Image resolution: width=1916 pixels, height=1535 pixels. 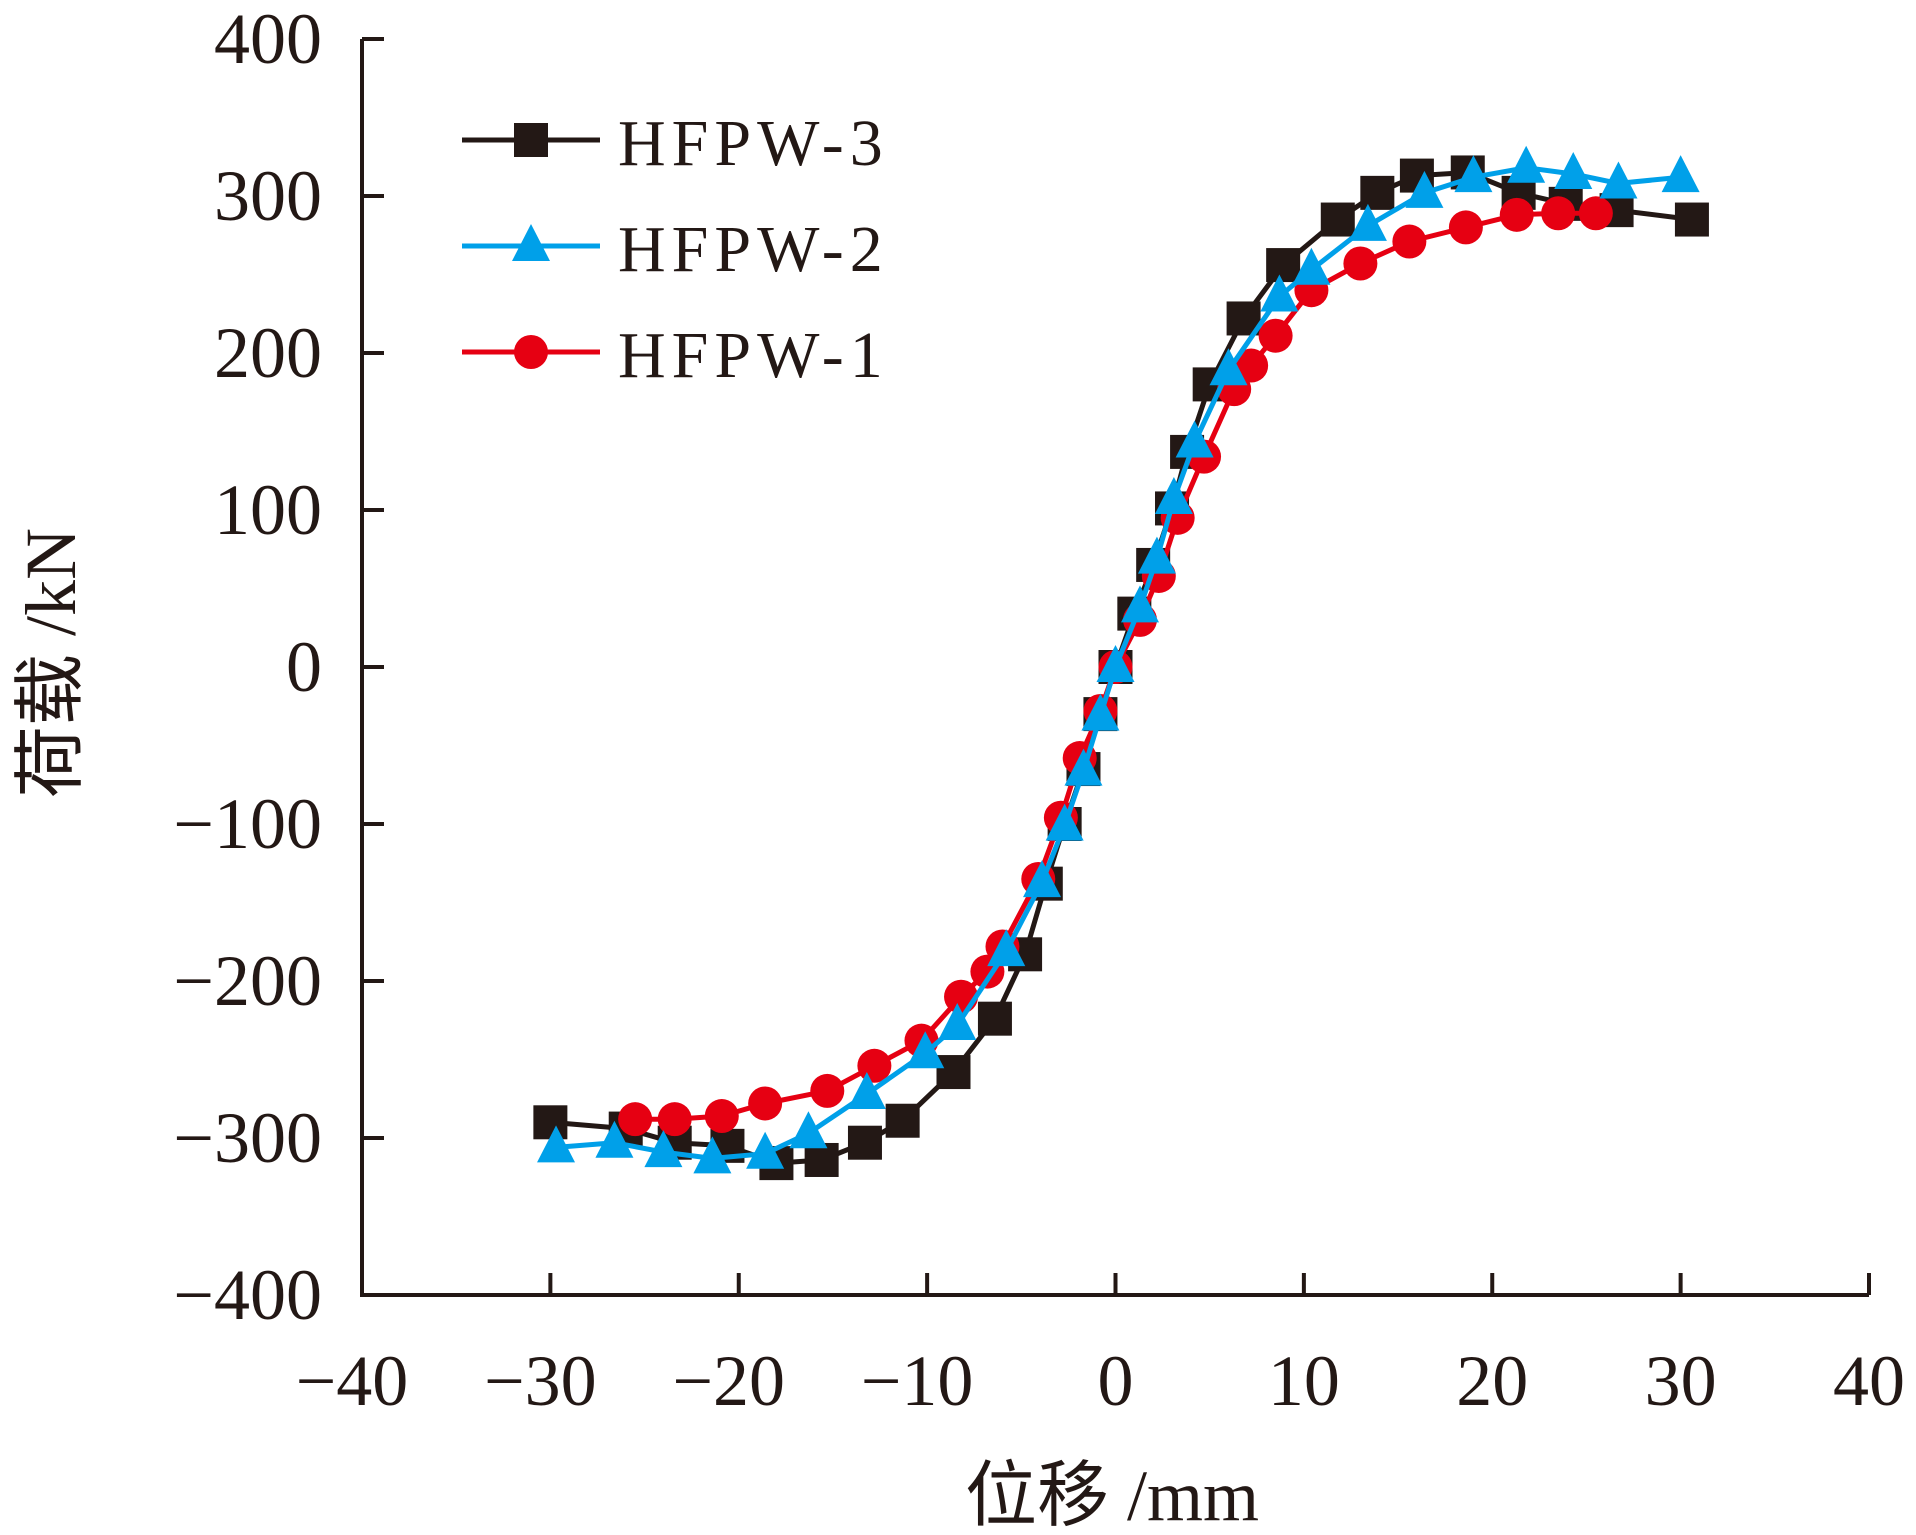 What do you see at coordinates (268, 196) in the screenshot?
I see `y-tick-label: 300` at bounding box center [268, 196].